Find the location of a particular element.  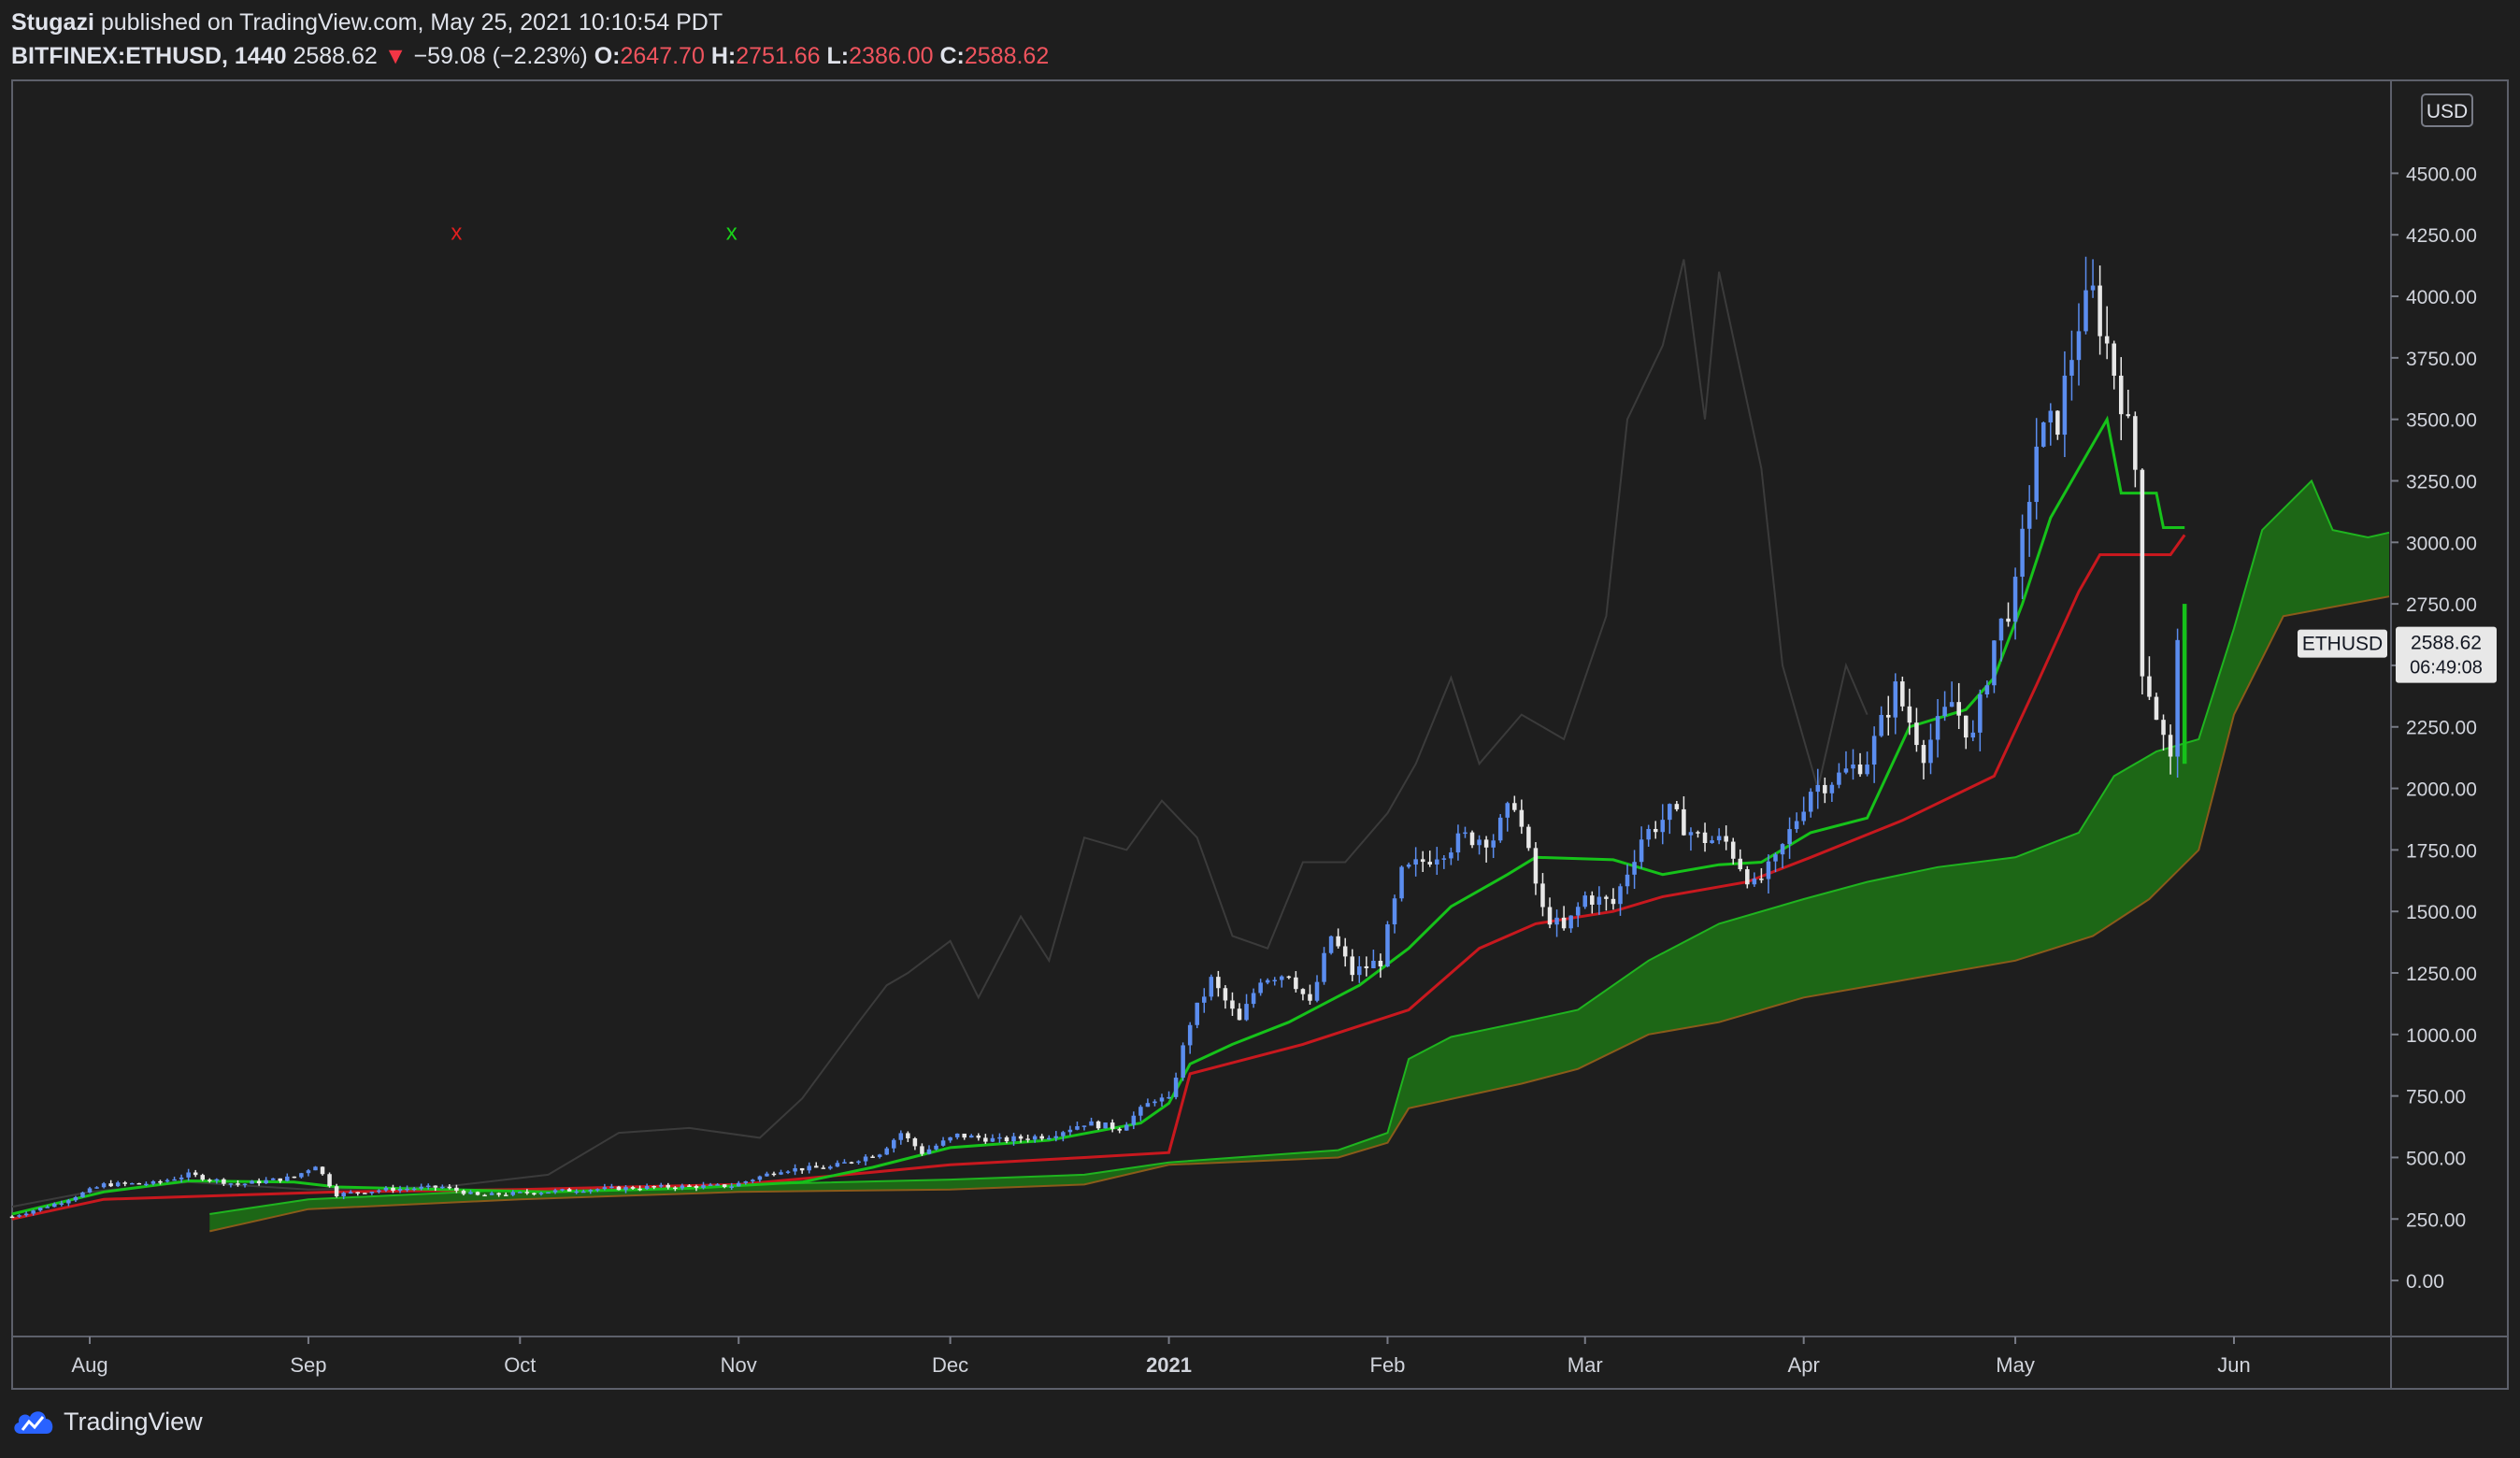

currency-badge is located at coordinates (2447, 110).